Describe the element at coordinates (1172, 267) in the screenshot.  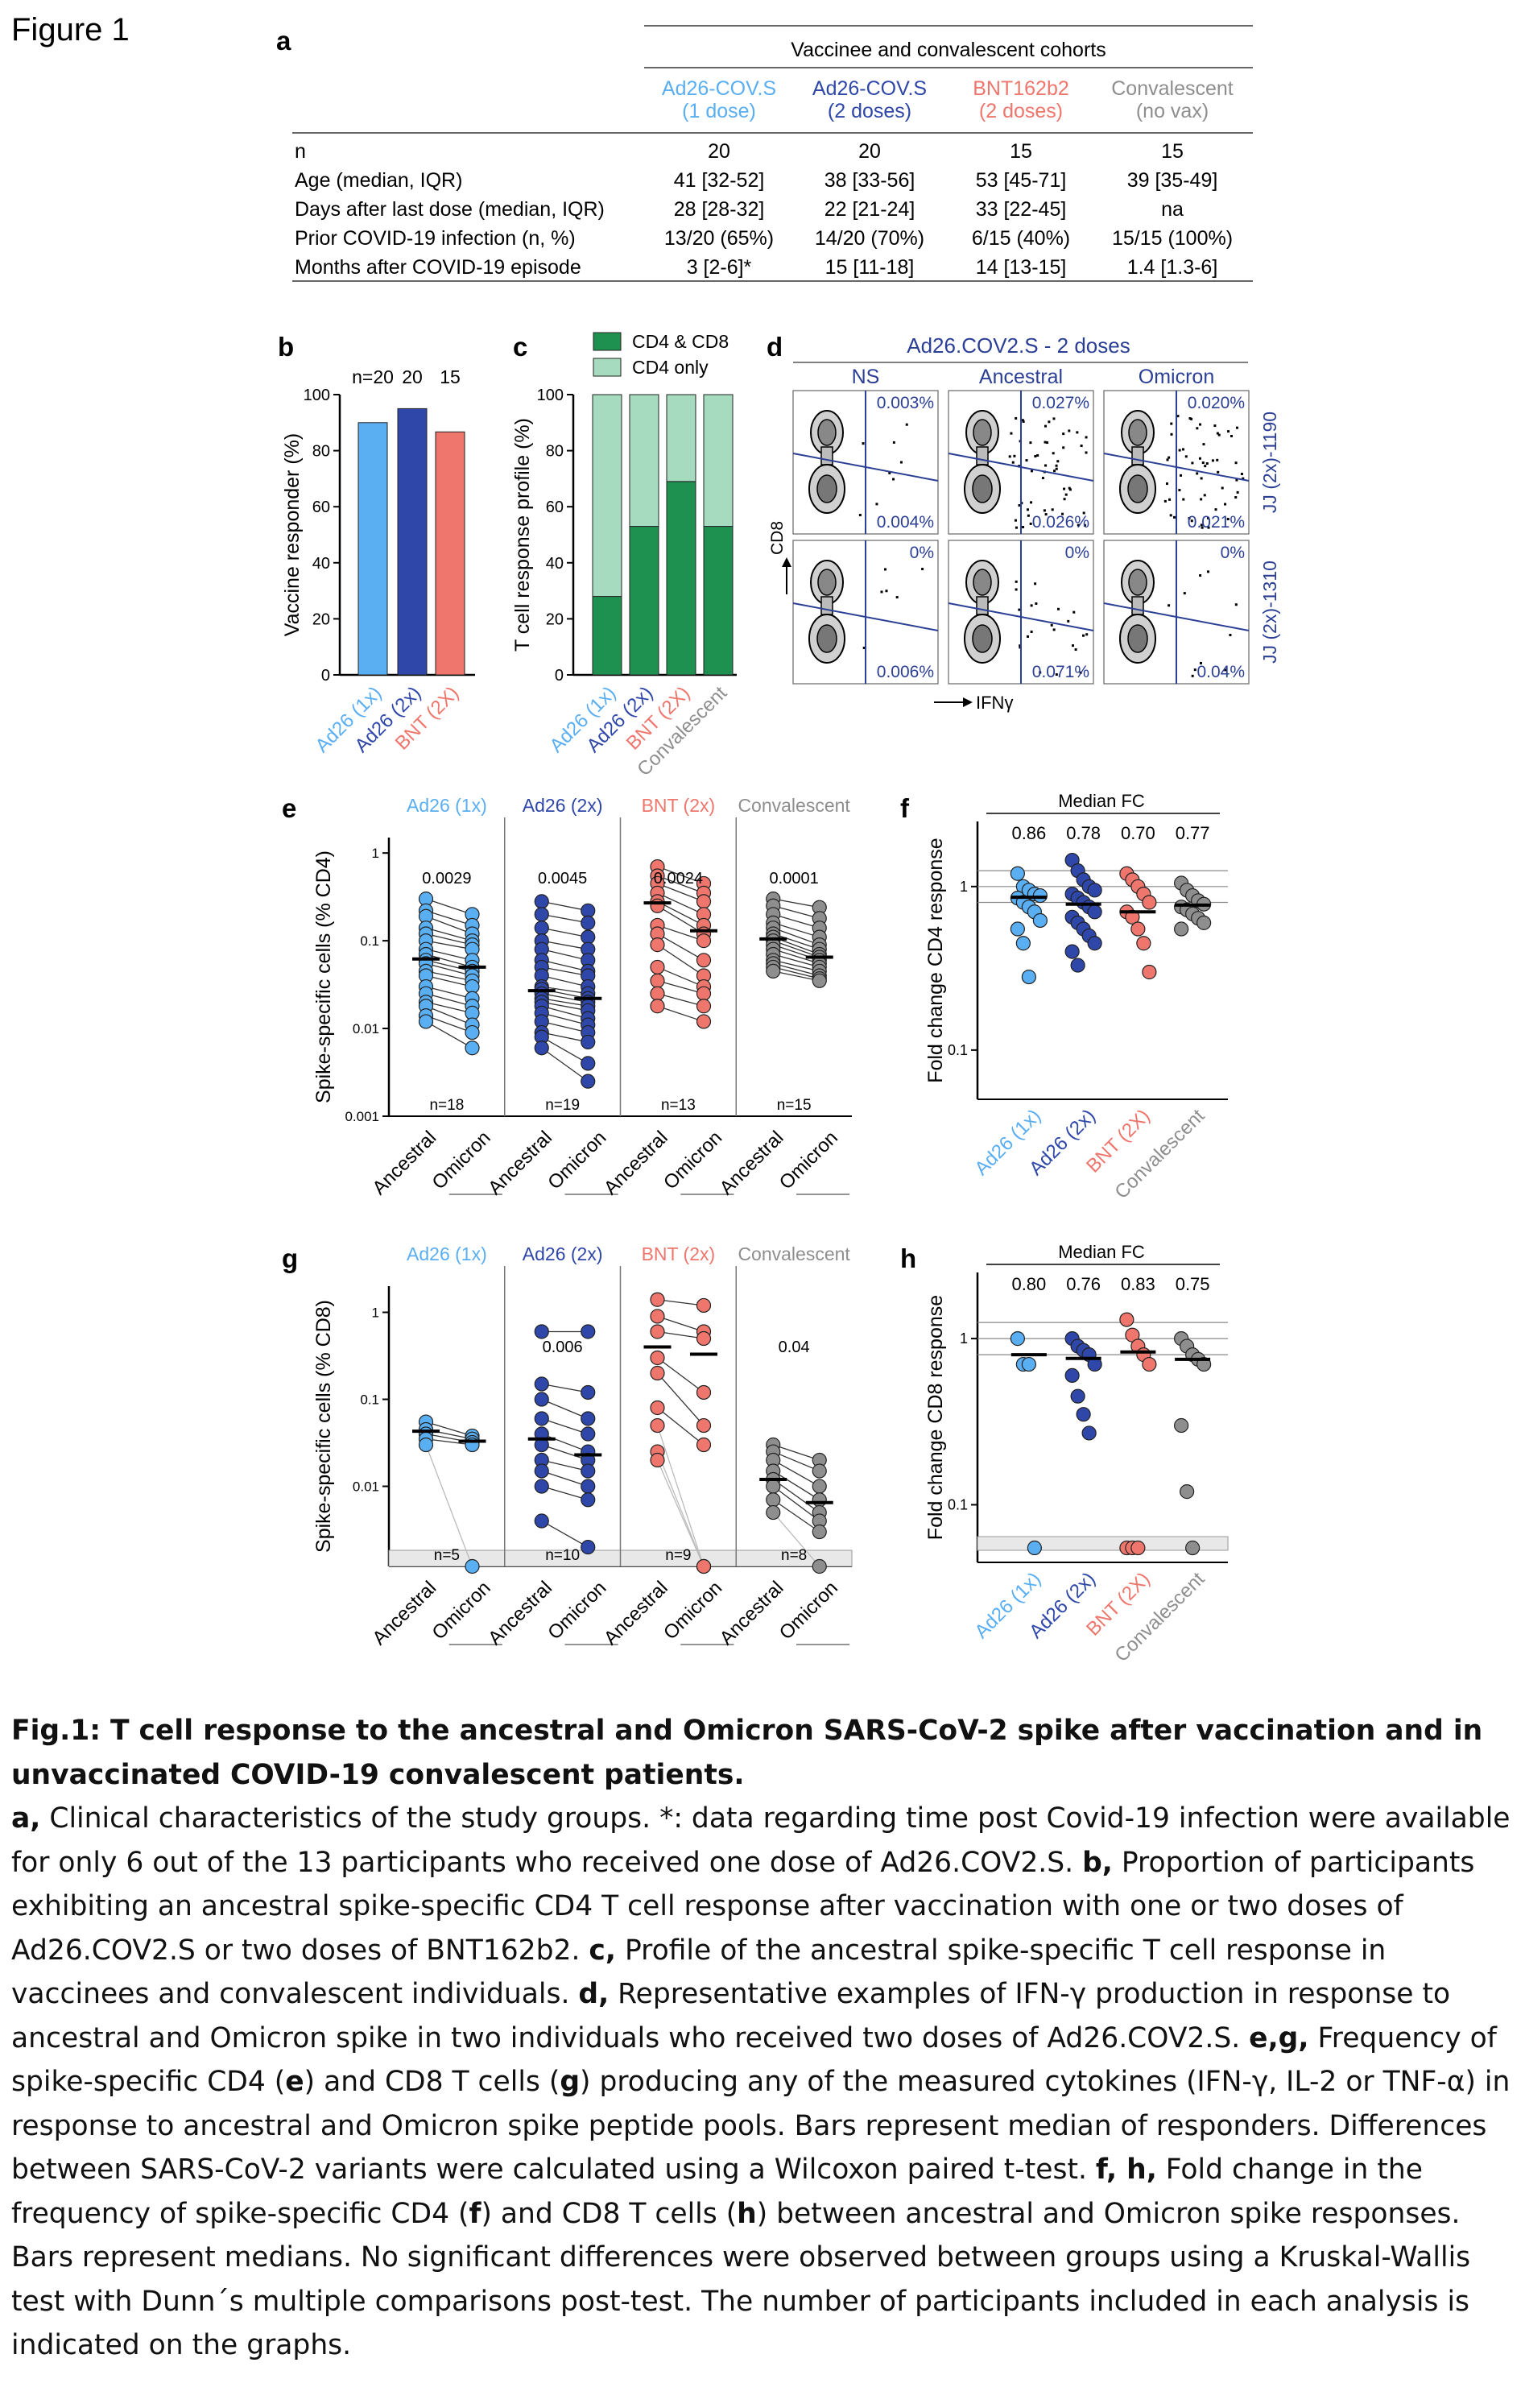
I see `table-cell: 1.4 [1.3-6]` at that location.